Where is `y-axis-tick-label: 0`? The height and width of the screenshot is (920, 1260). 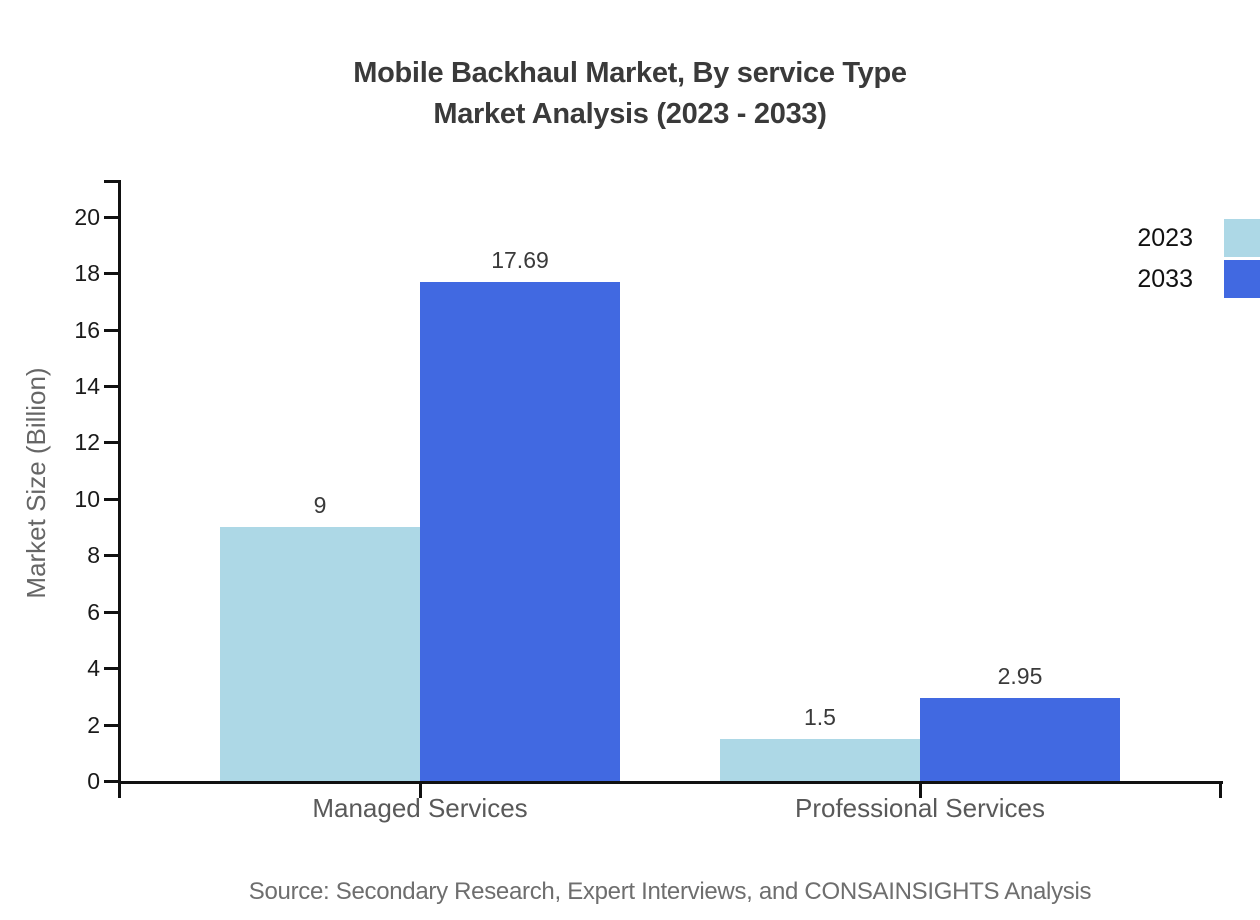 y-axis-tick-label: 0 is located at coordinates (93, 781).